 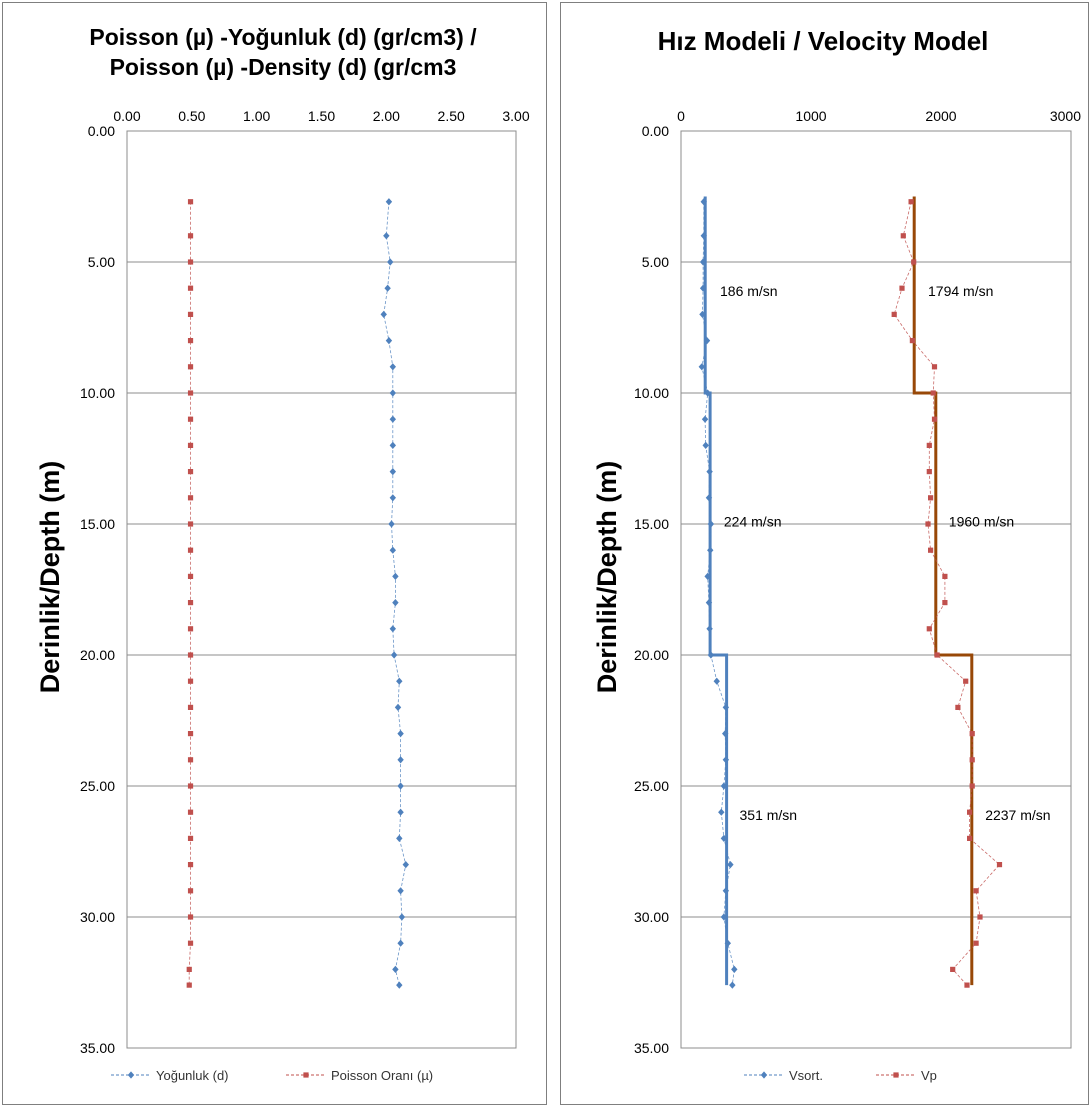 What do you see at coordinates (651, 786) in the screenshot?
I see `y-tick-label: 25.00` at bounding box center [651, 786].